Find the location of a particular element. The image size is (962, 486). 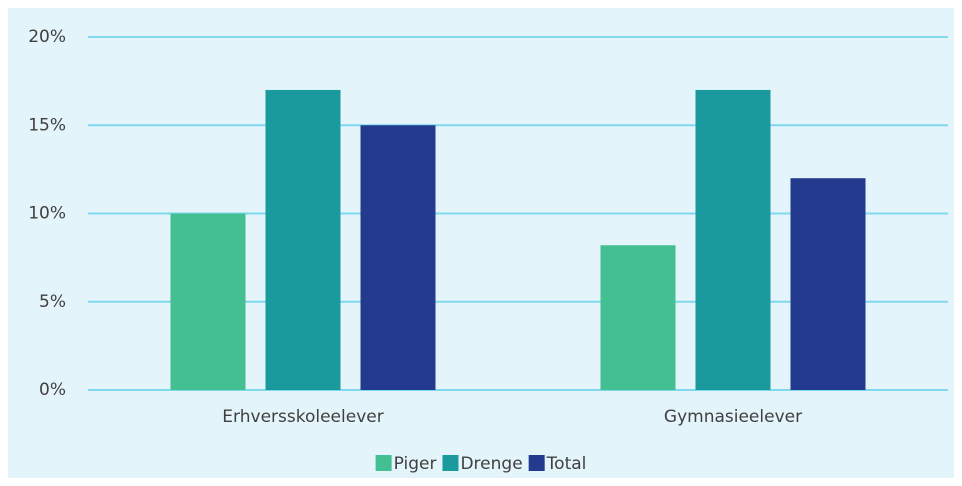

y-tick-label: 15% is located at coordinates (47, 125).